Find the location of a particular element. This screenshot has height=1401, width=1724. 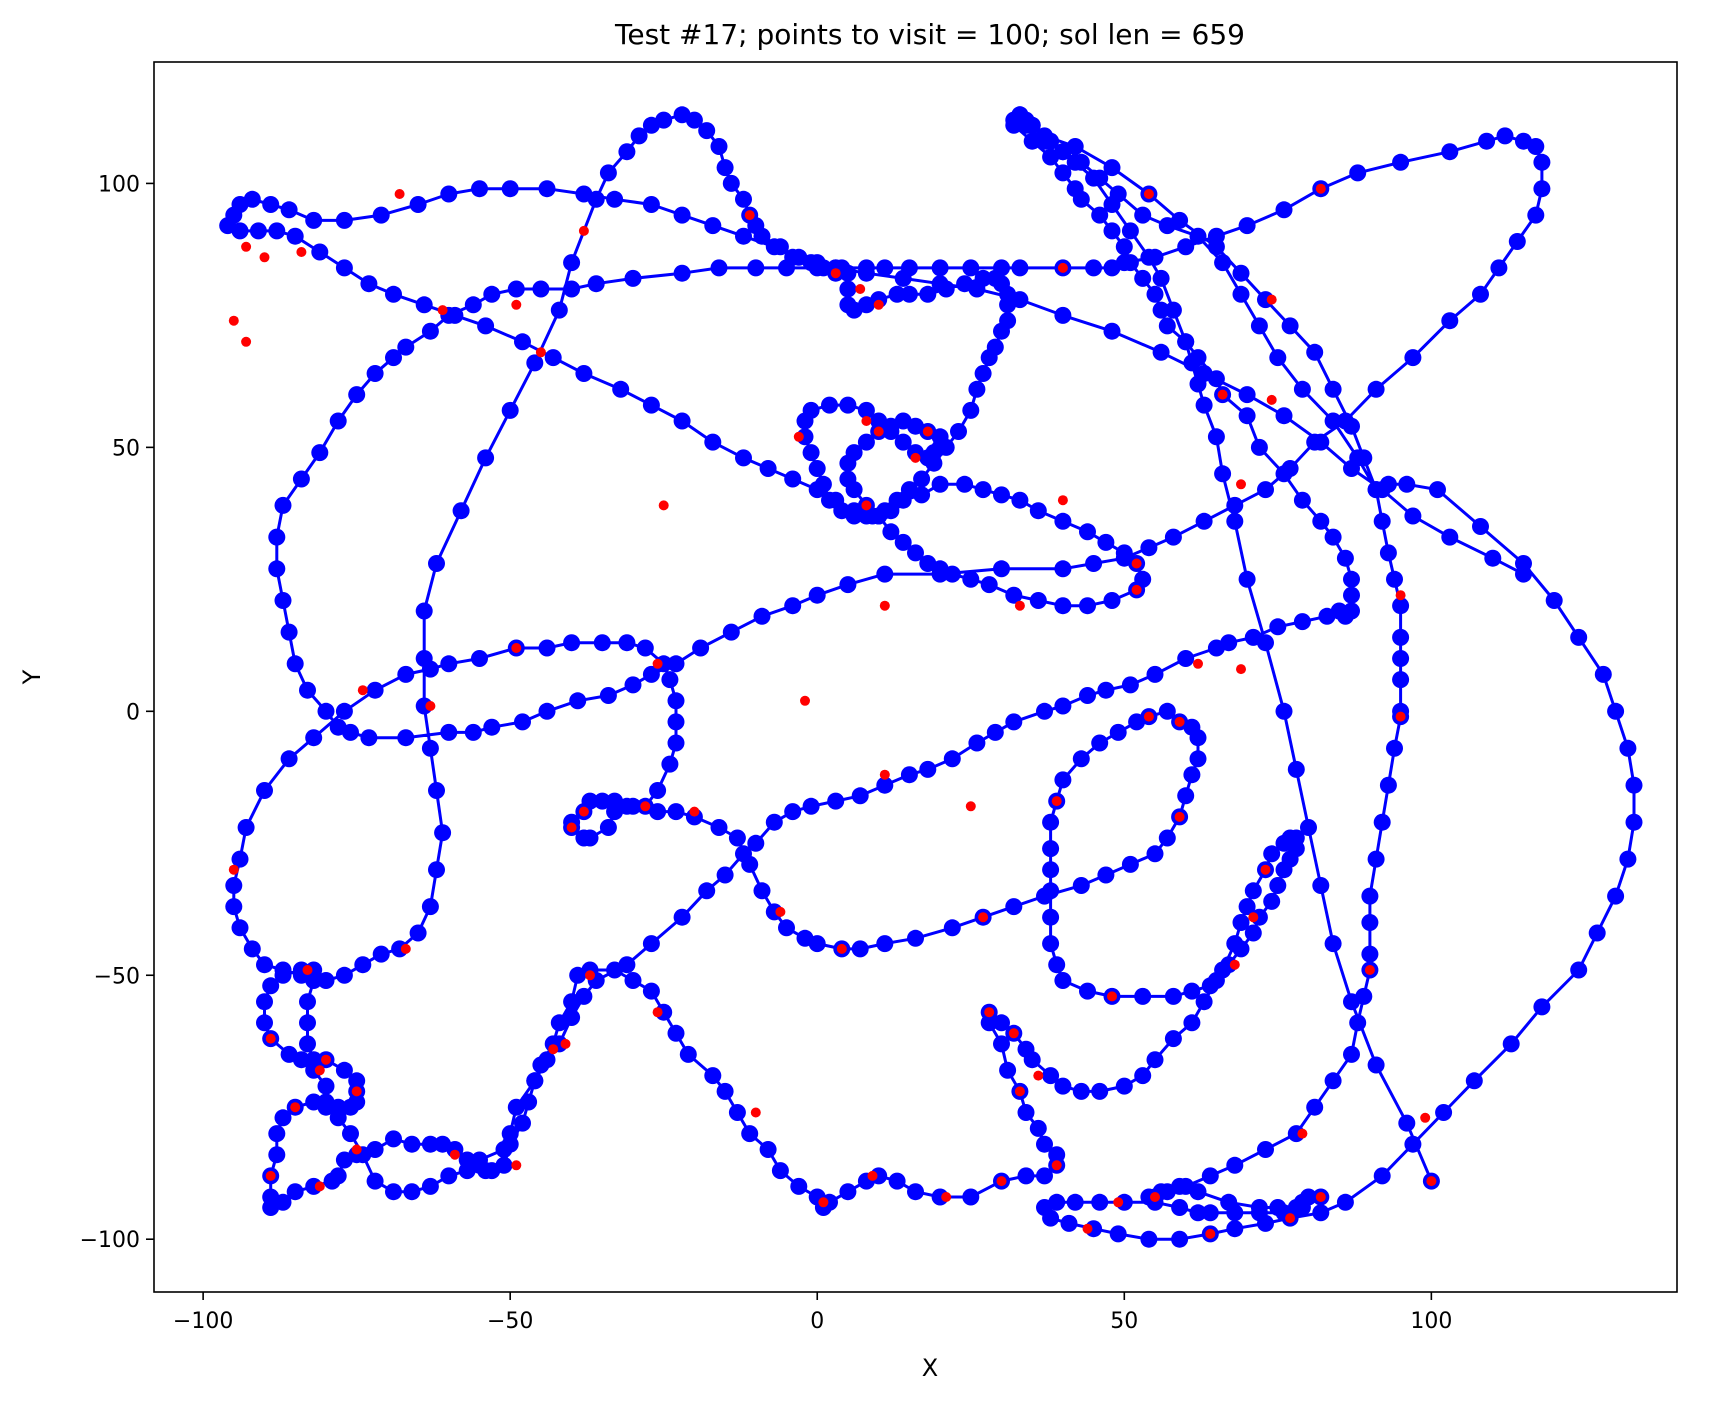

x-tick-label: 0 is located at coordinates (817, 1321).